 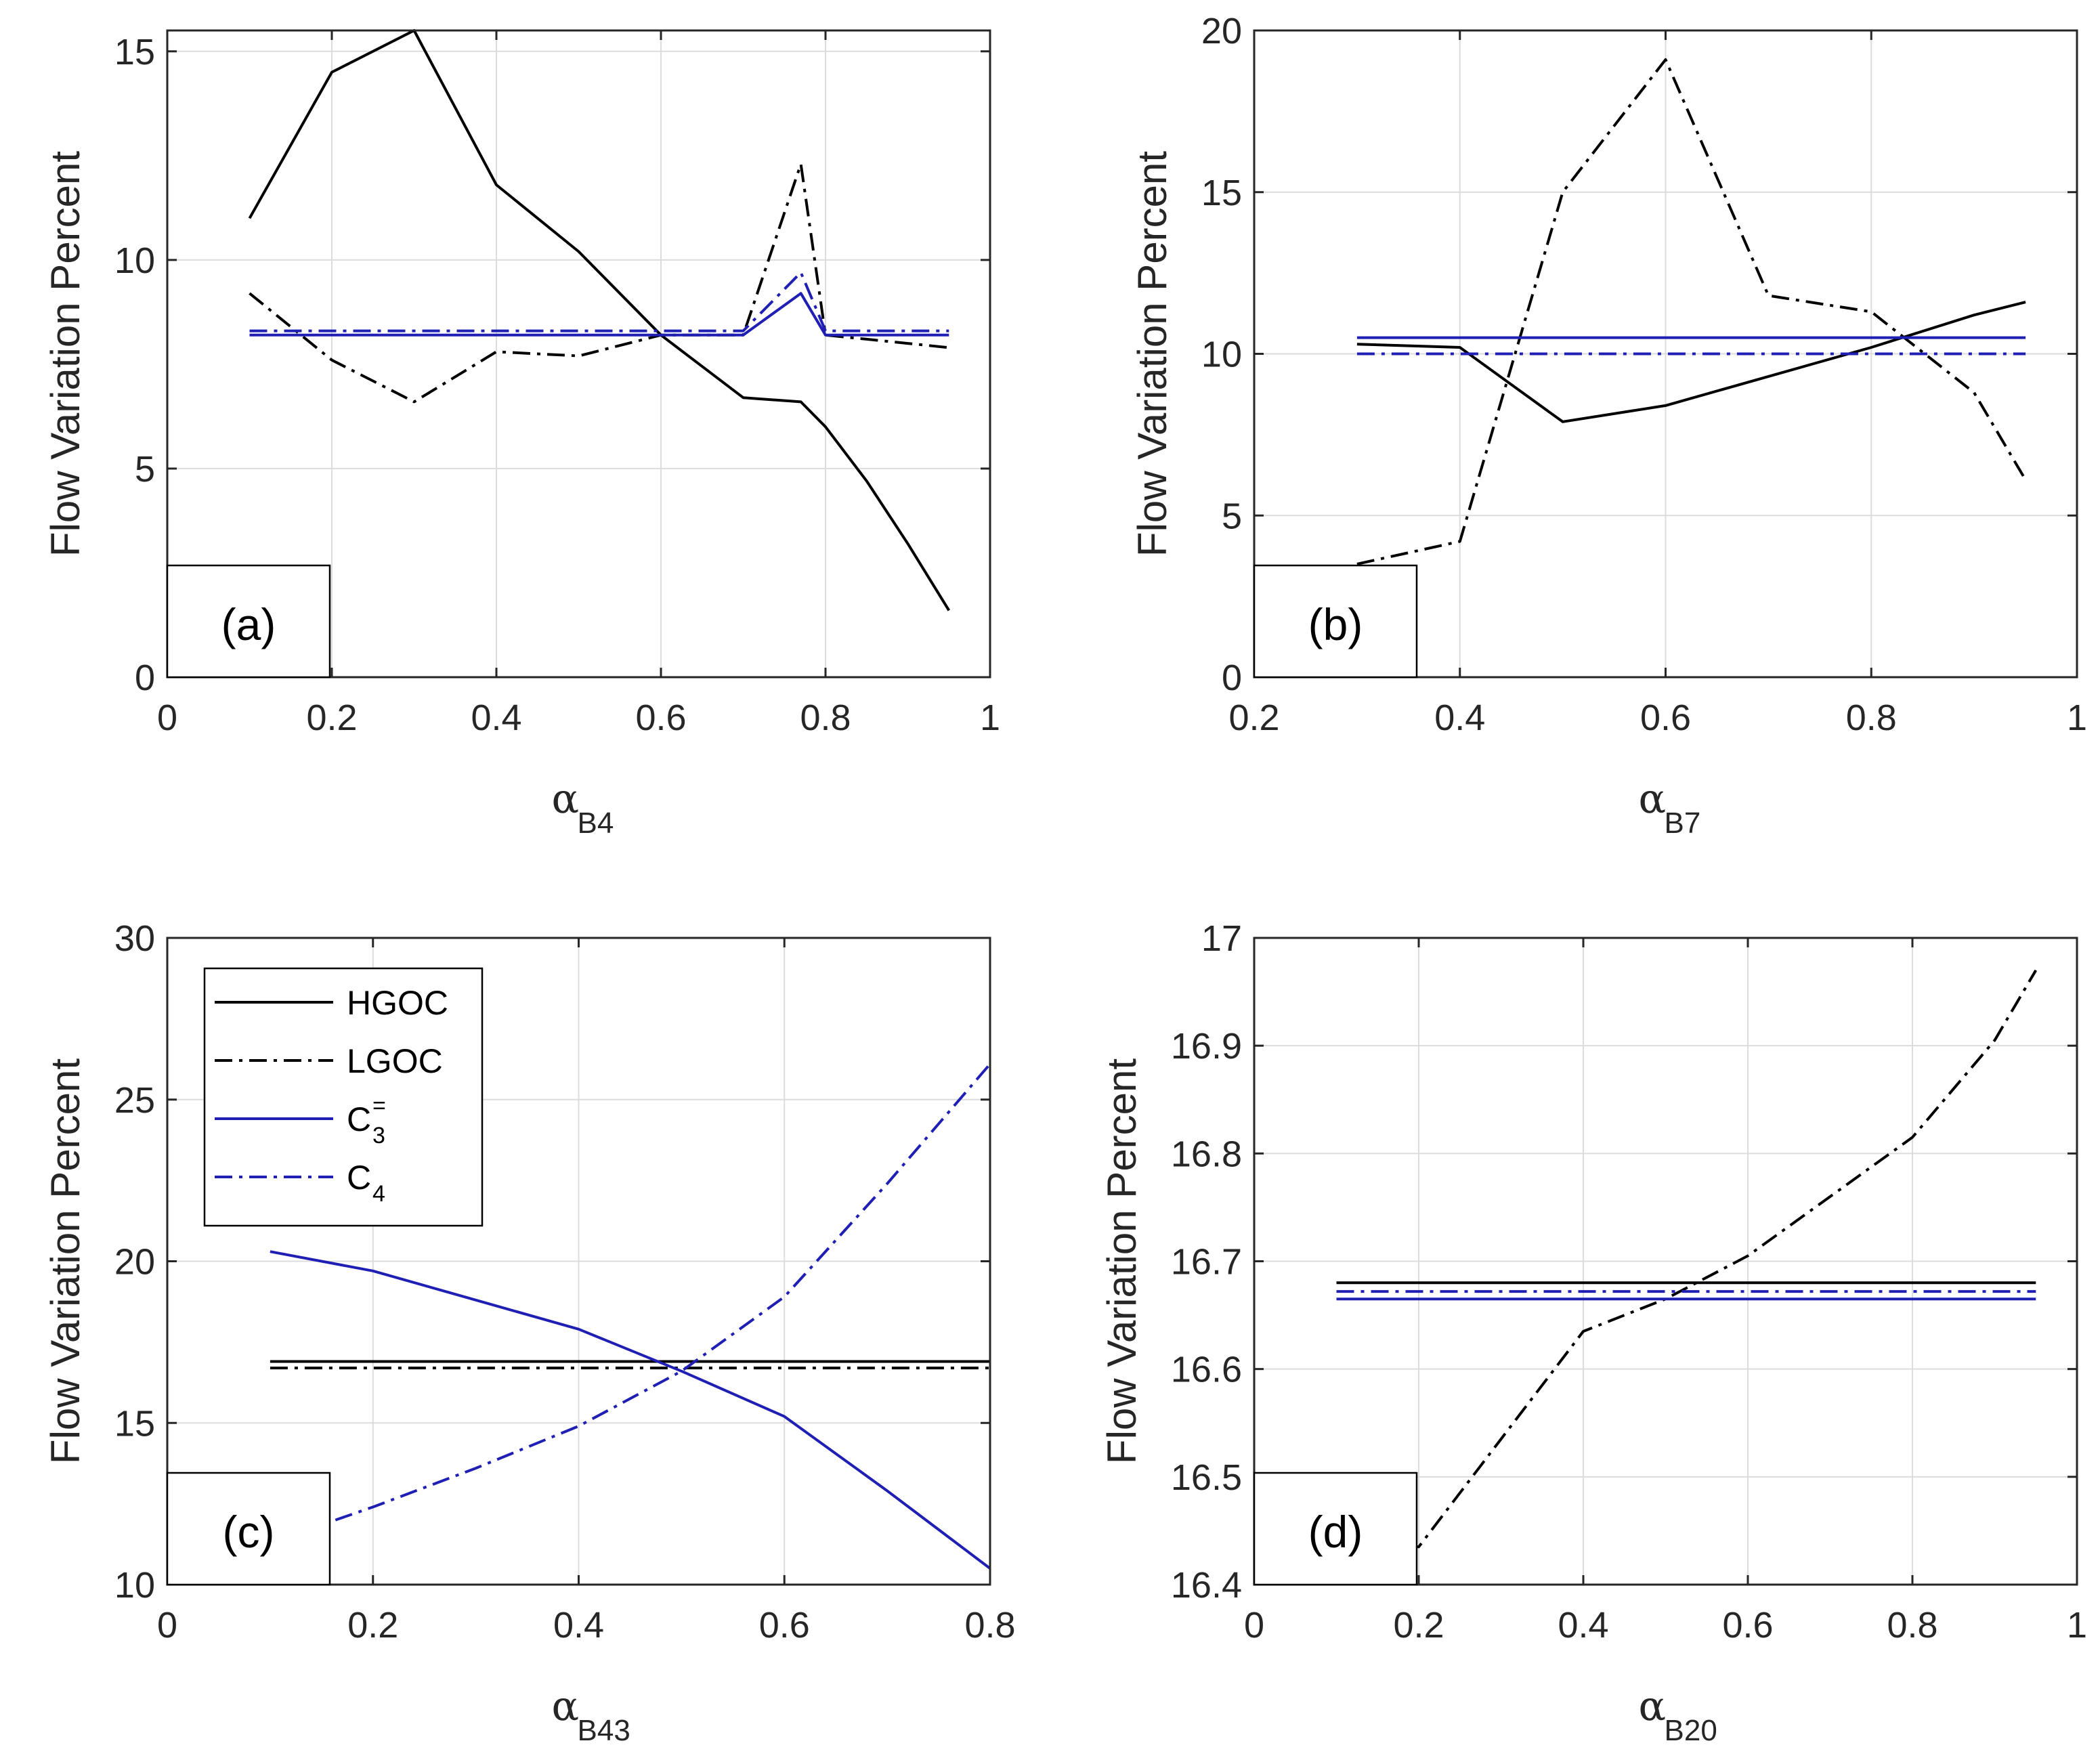 I want to click on x-axis-label-subscript: B4, so click(x=596, y=824).